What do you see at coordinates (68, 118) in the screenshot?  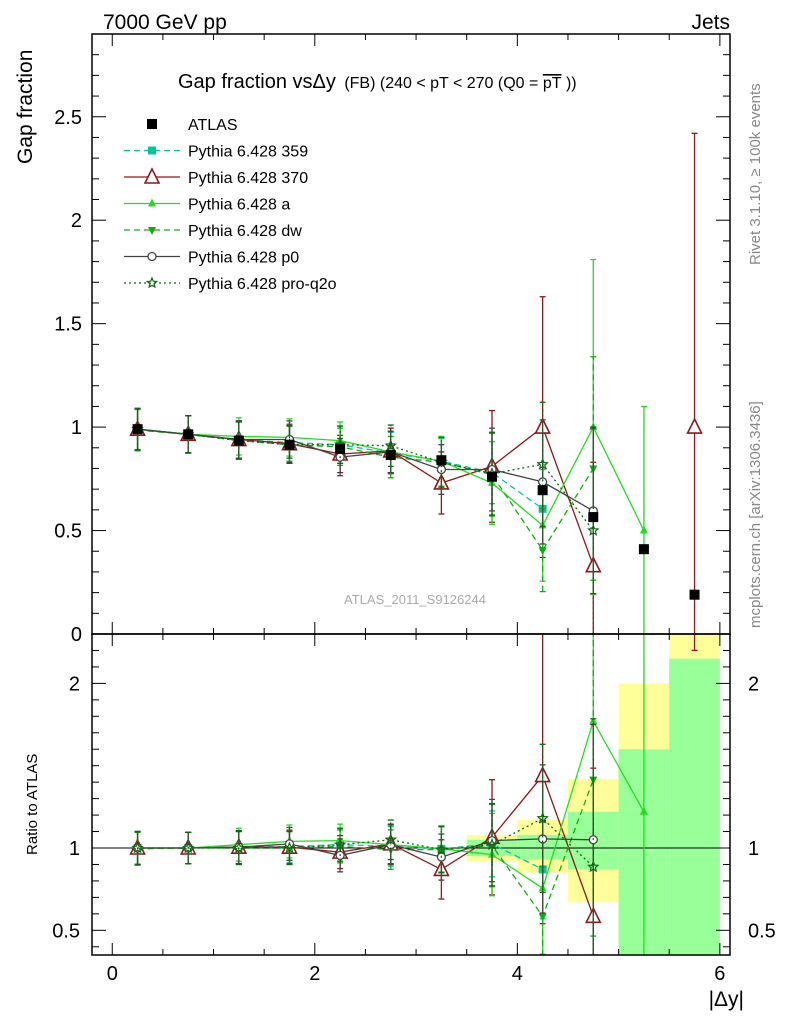 I see `top-y-tick-label: 2.5` at bounding box center [68, 118].